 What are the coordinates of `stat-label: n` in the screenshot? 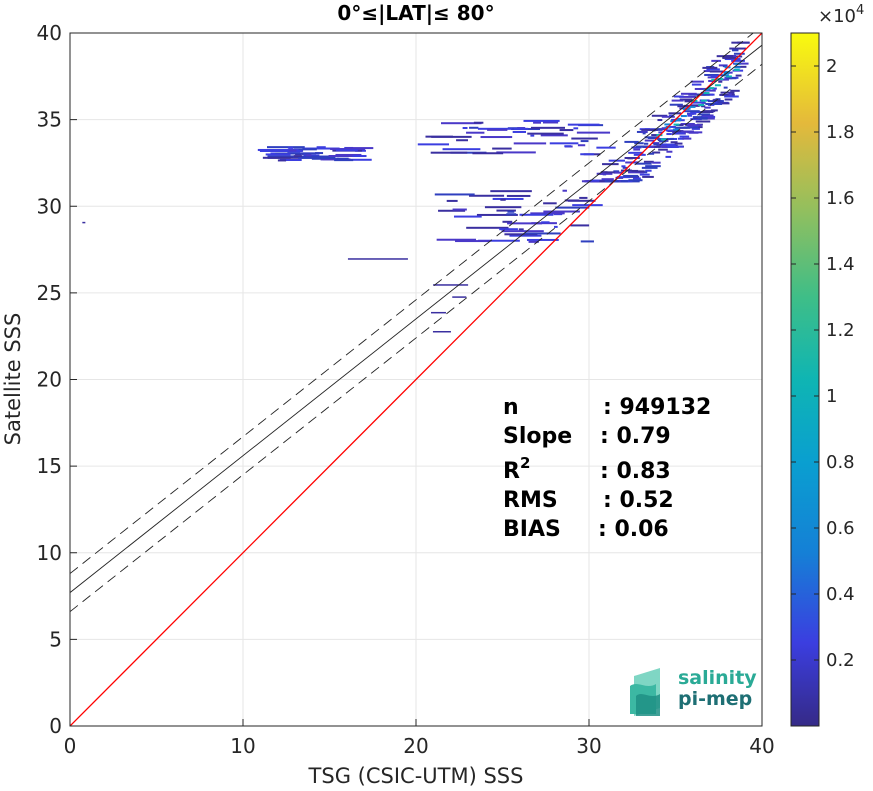 It's located at (511, 407).